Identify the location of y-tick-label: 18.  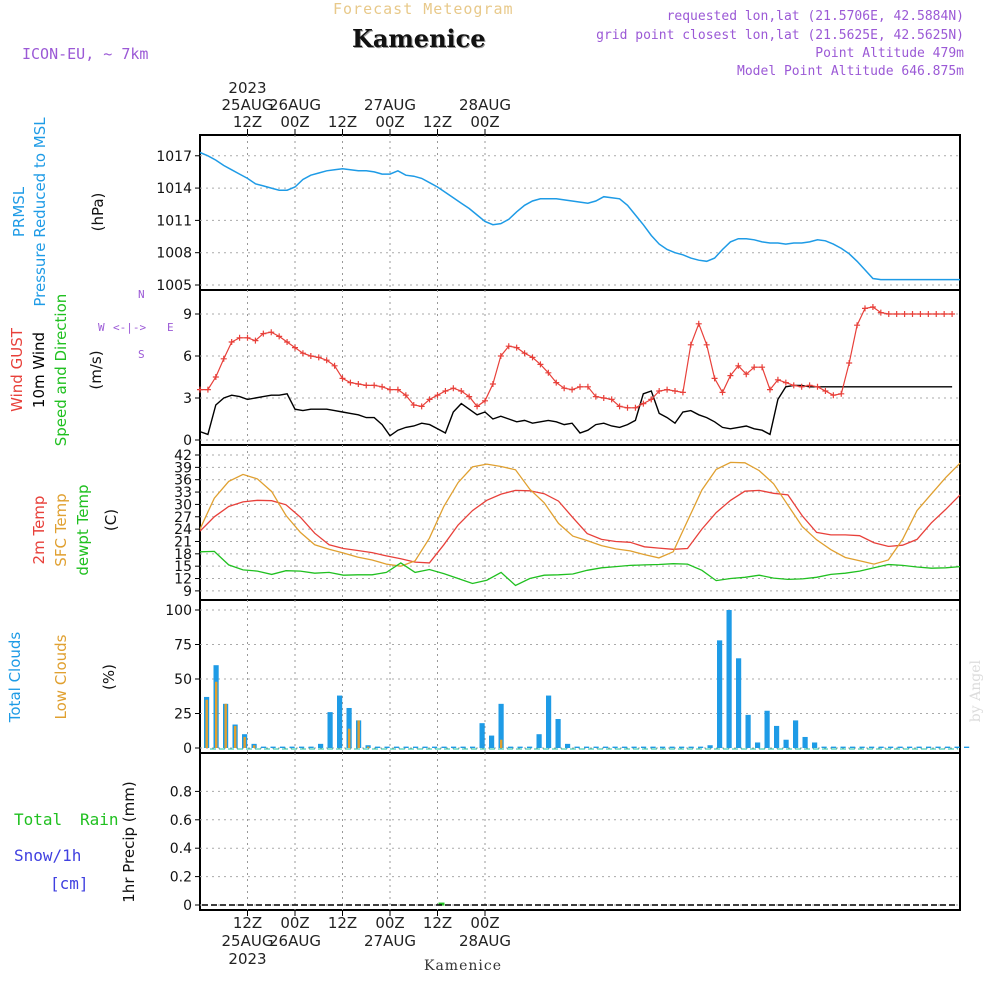
(183, 555).